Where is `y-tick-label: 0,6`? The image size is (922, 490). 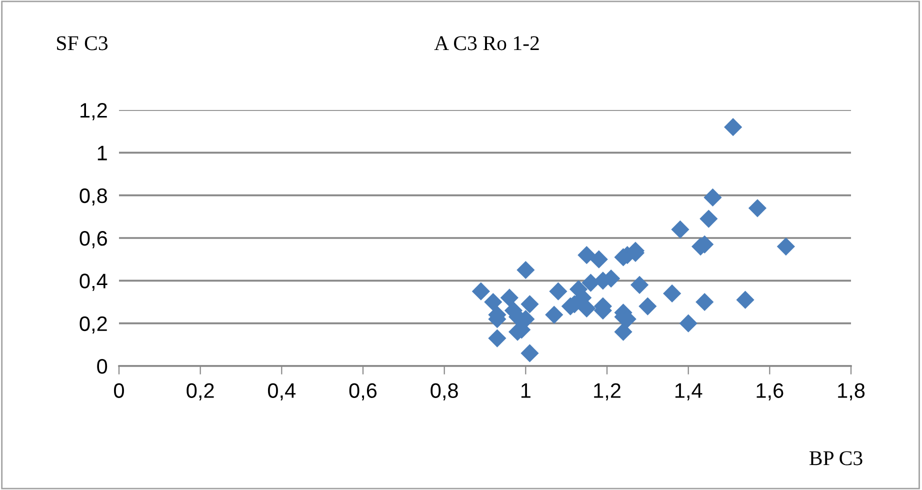 y-tick-label: 0,6 is located at coordinates (93, 239).